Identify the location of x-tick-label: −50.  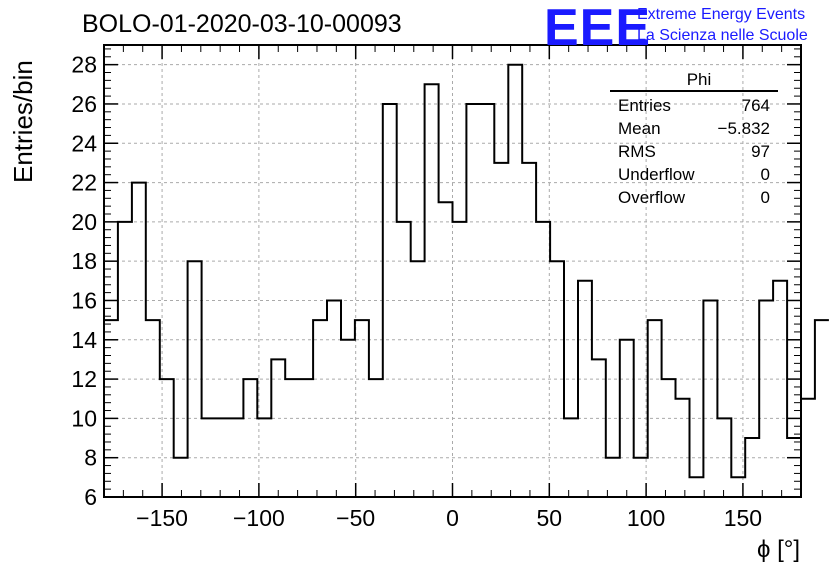
(355, 518).